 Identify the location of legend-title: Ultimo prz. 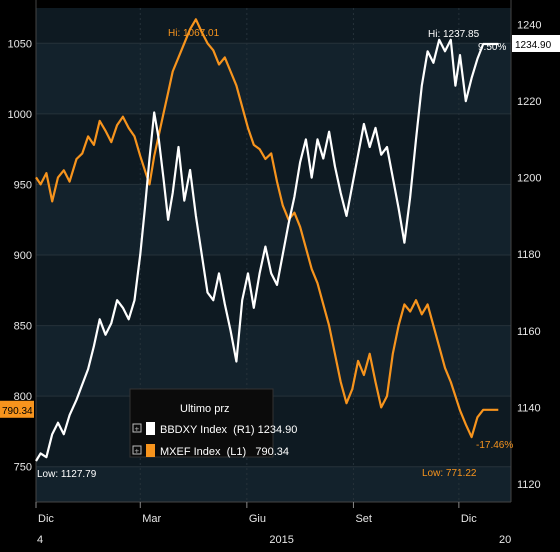
(205, 409).